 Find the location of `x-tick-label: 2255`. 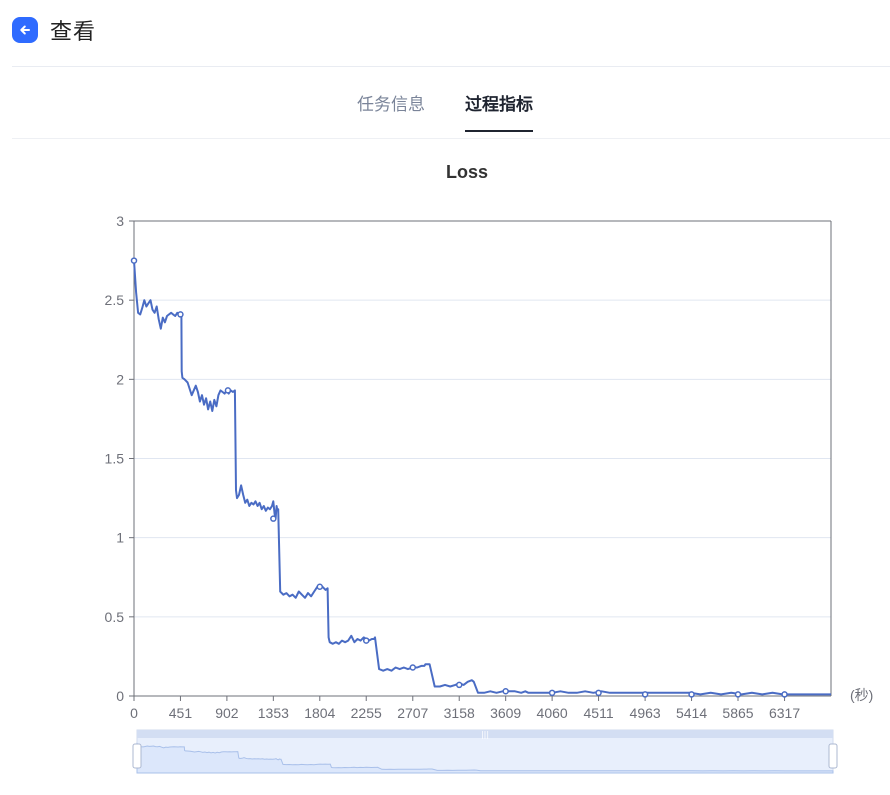

x-tick-label: 2255 is located at coordinates (366, 713).